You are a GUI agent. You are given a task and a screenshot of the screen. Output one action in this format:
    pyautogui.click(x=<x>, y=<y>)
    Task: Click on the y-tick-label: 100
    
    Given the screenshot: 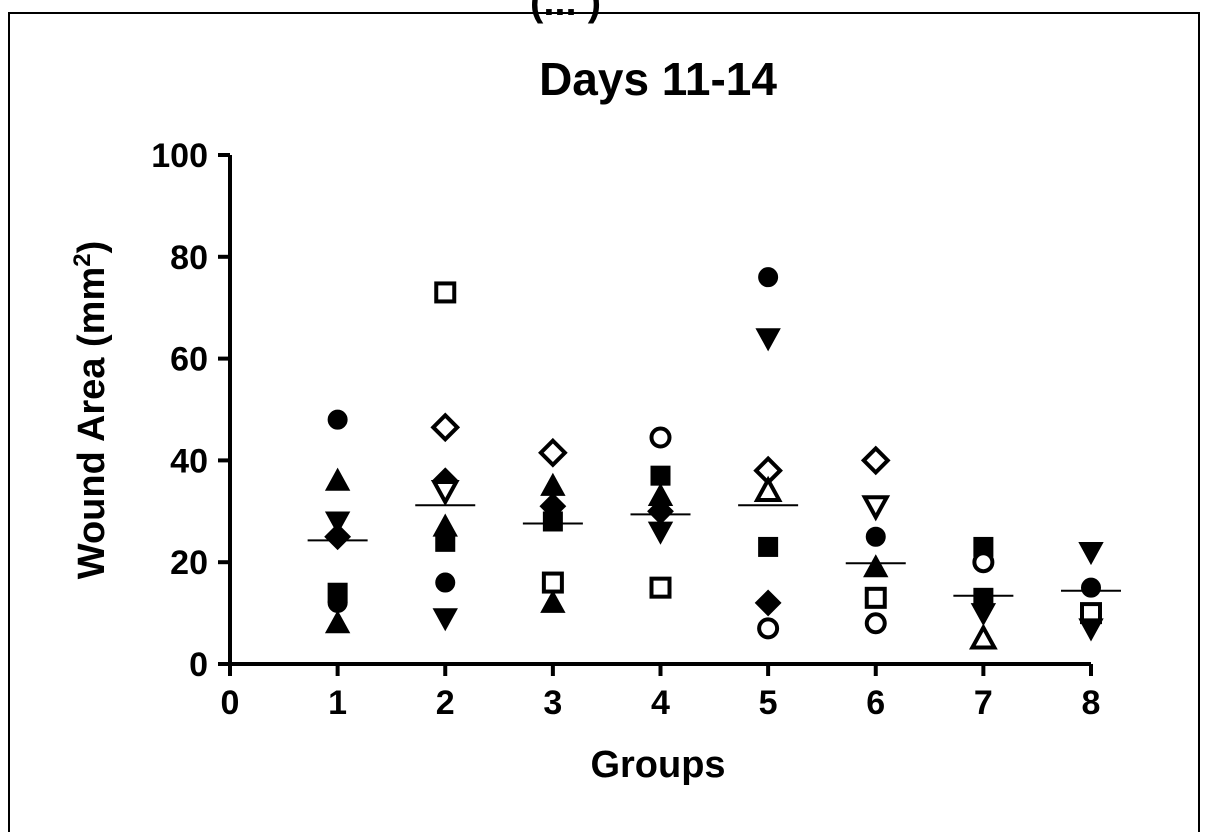 What is the action you would take?
    pyautogui.click(x=179, y=156)
    